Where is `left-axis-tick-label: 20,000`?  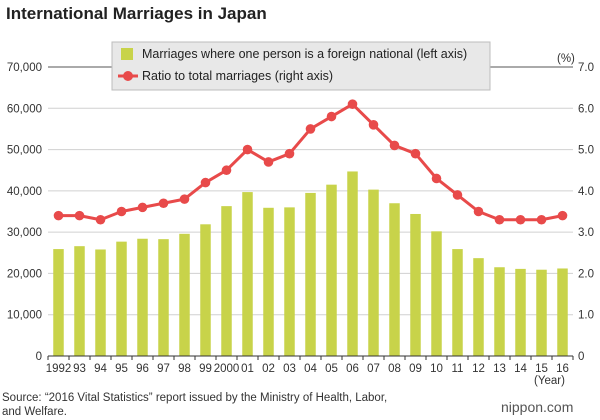 left-axis-tick-label: 20,000 is located at coordinates (24, 274).